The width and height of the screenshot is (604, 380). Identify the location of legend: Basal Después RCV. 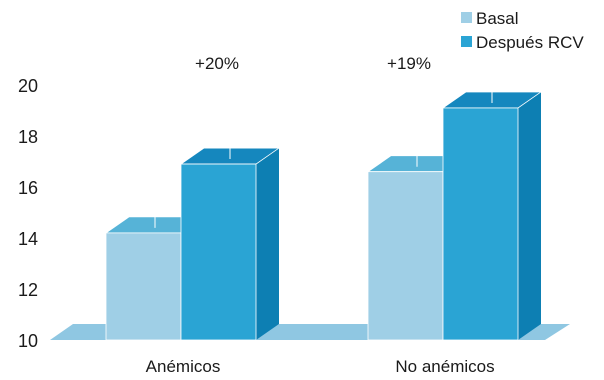
(522, 30).